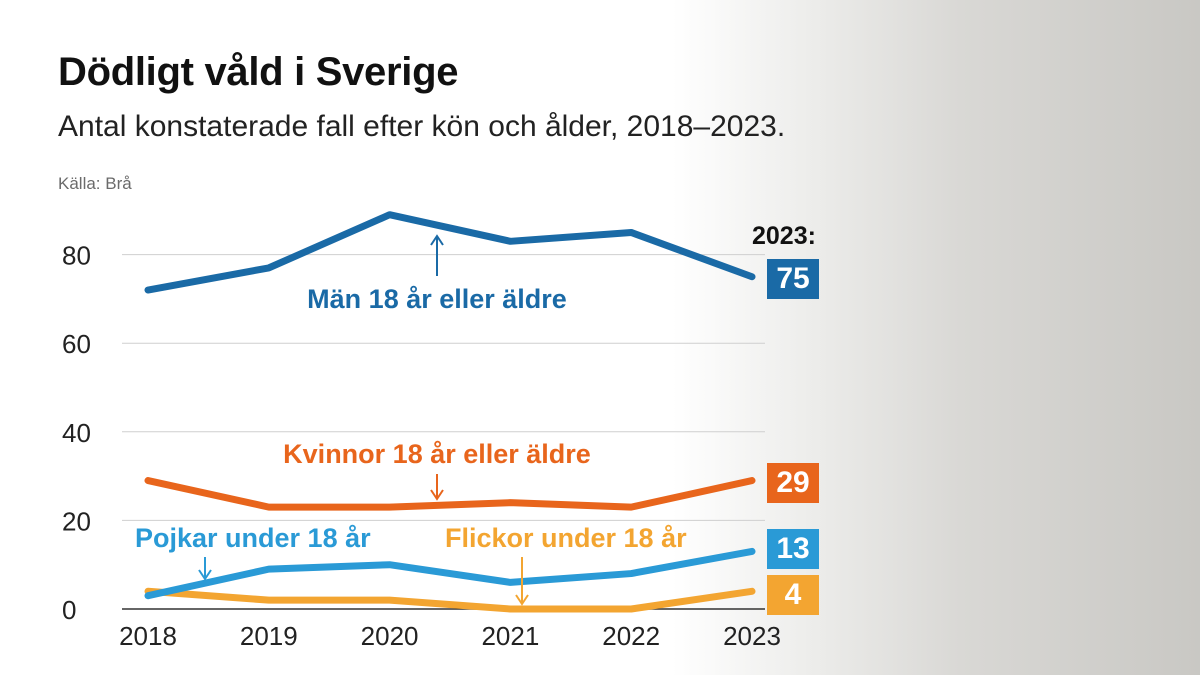  What do you see at coordinates (793, 279) in the screenshot?
I see `end-value-badge-man: 75` at bounding box center [793, 279].